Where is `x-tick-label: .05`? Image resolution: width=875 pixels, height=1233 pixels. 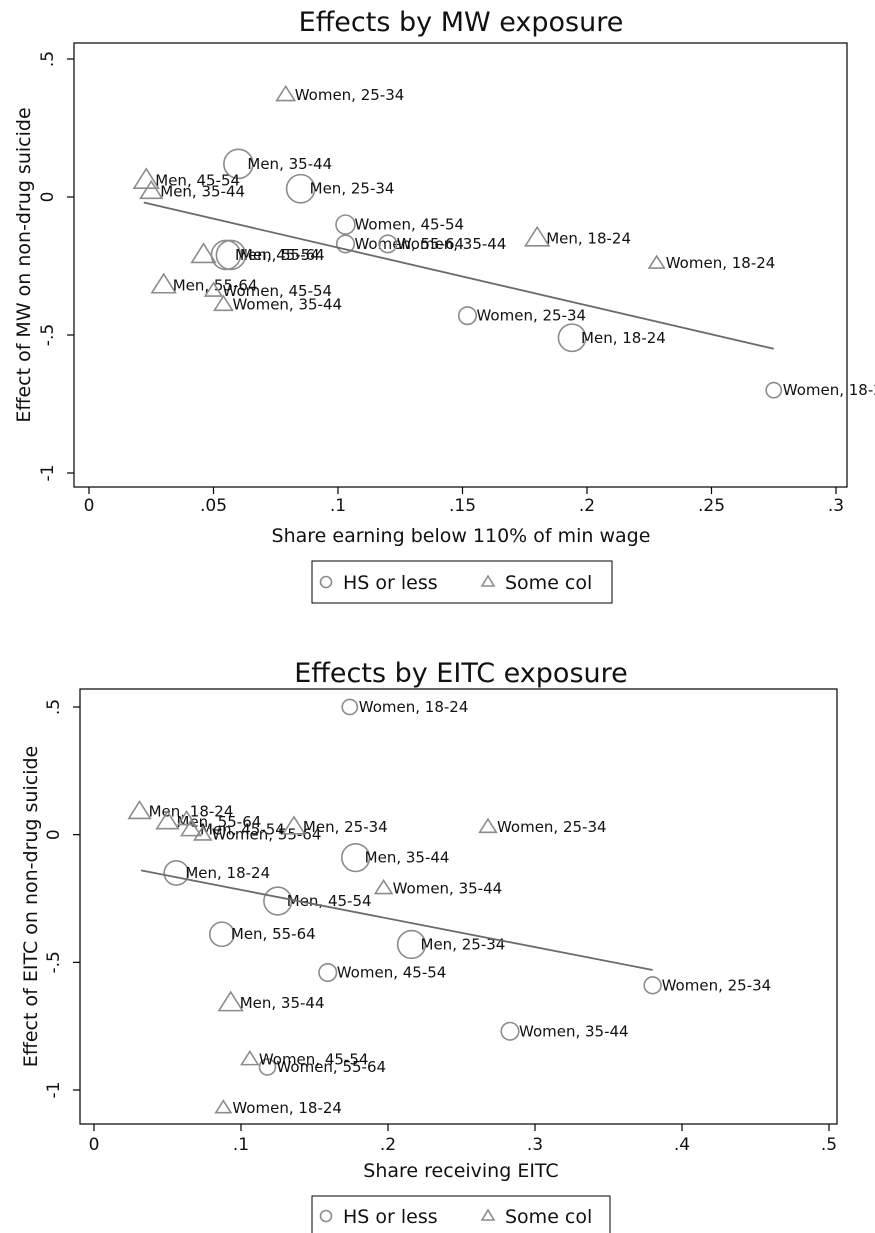 x-tick-label: .05 is located at coordinates (213, 506).